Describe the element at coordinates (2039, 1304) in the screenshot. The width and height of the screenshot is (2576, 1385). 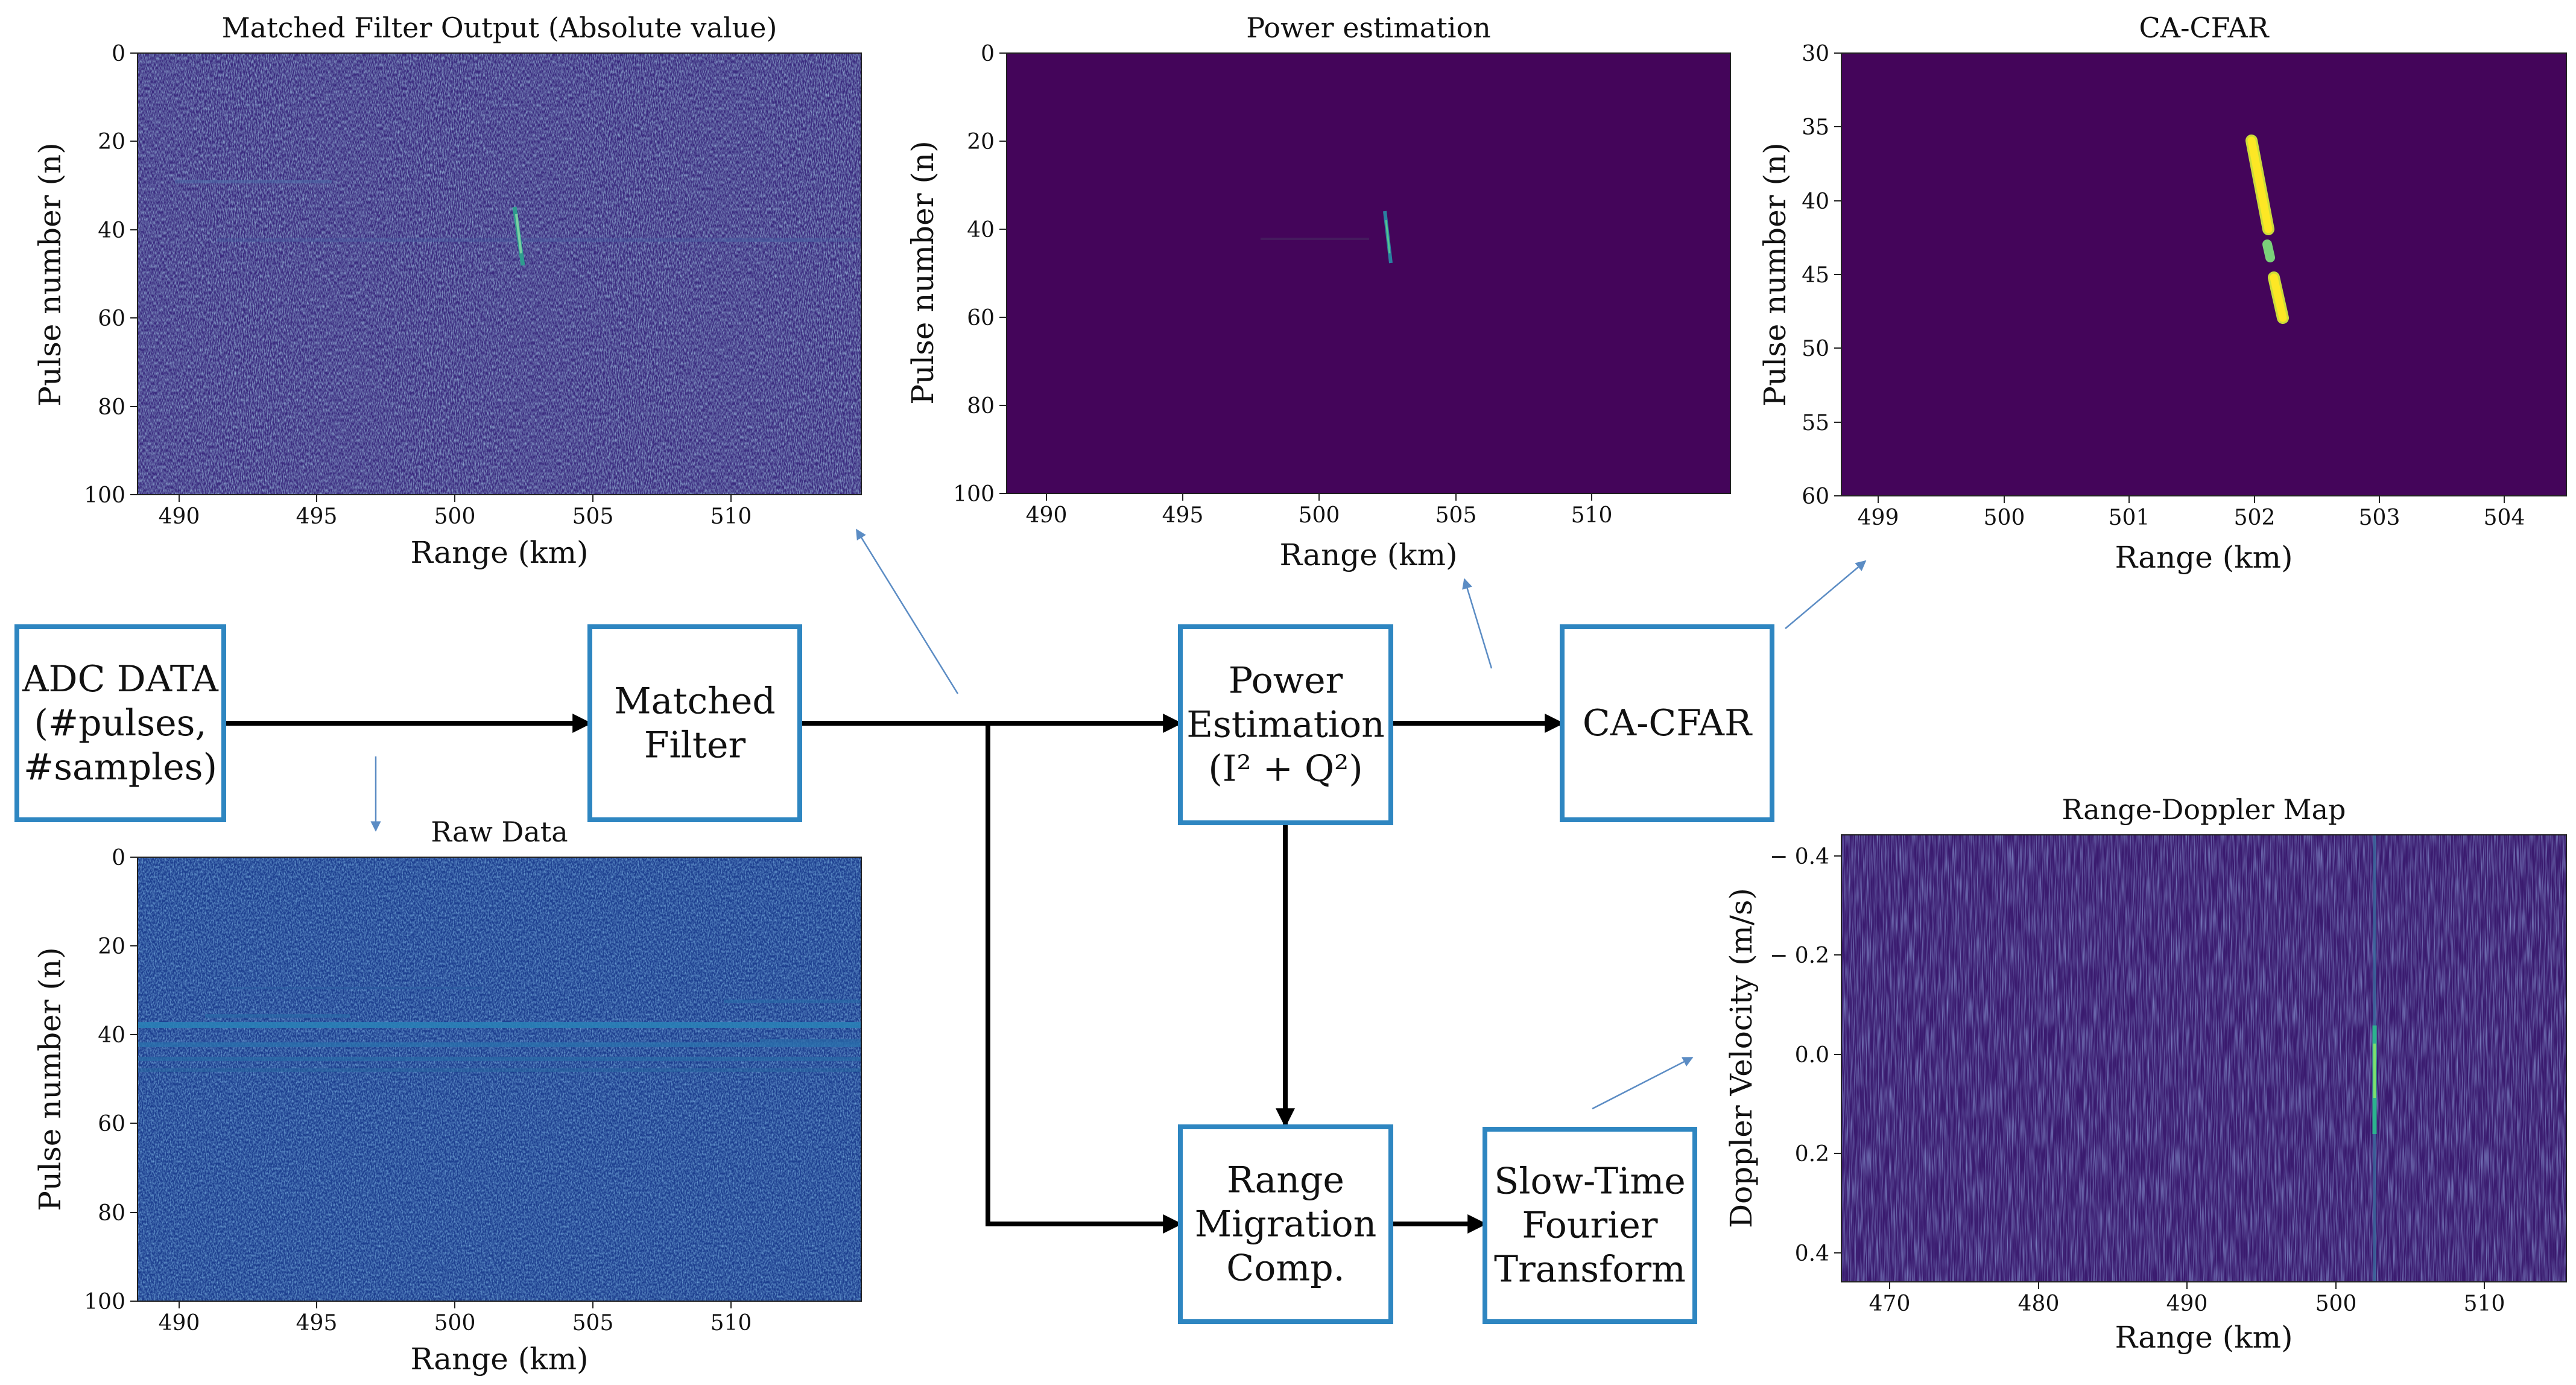
I see `x-tick-label: 480` at that location.